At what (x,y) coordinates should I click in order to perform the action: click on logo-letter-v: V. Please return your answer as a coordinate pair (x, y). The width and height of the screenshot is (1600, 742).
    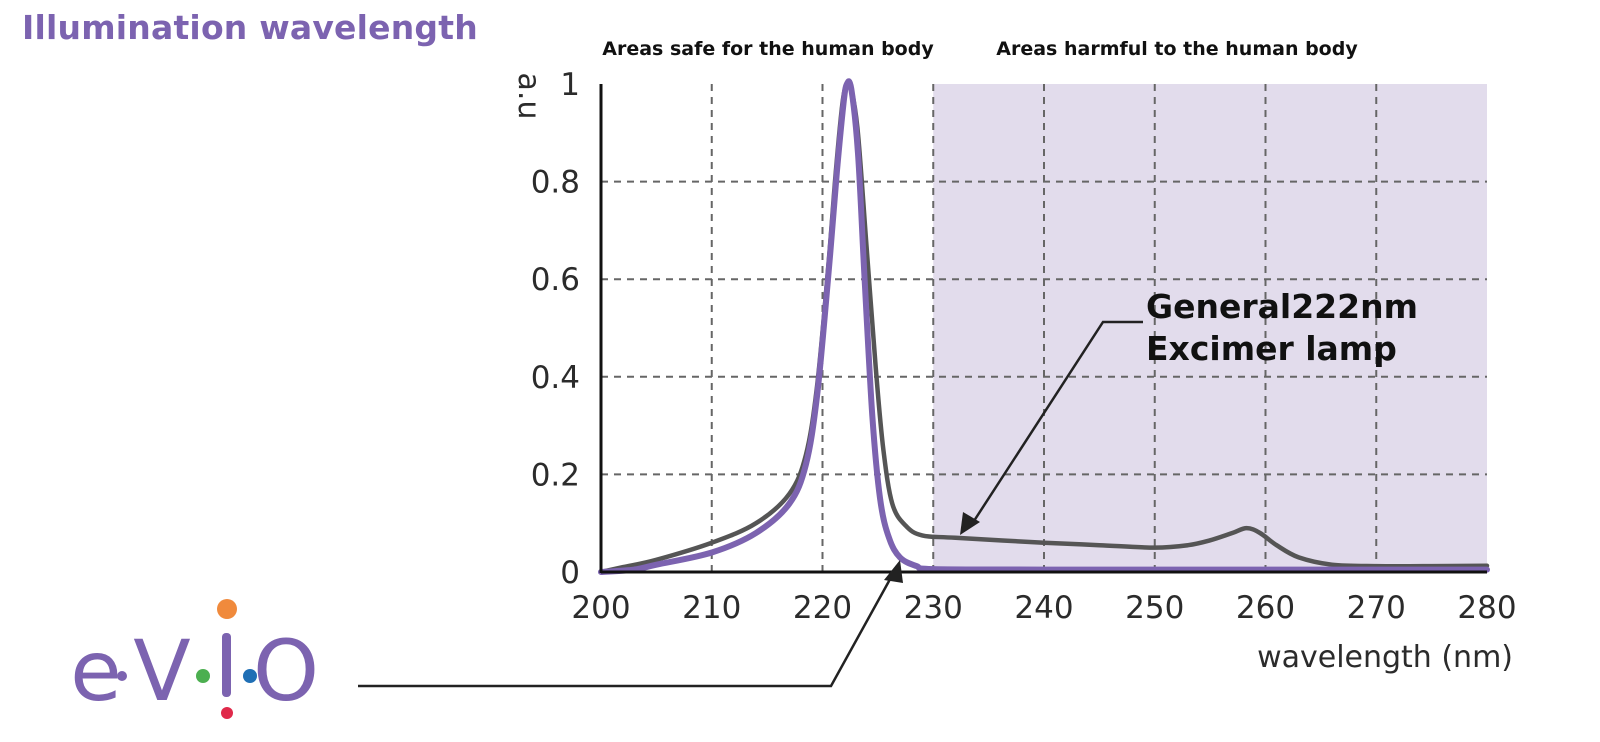
    Looking at the image, I should click on (161, 671).